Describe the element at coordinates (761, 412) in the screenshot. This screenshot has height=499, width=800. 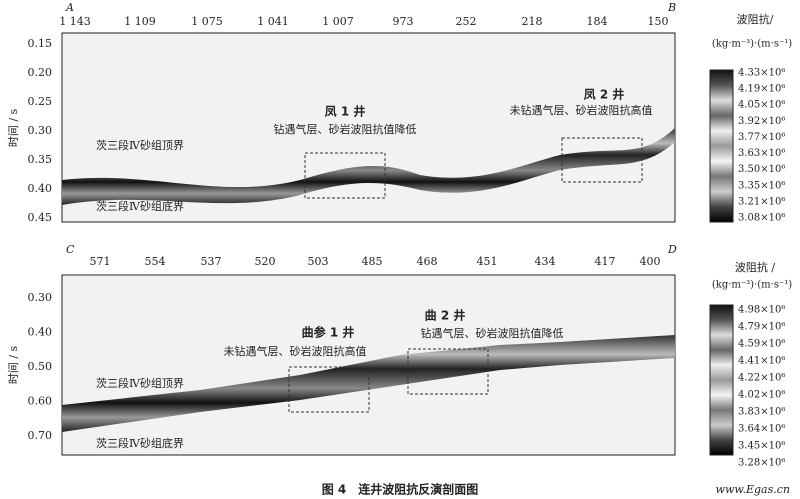
I see `colorbar-tick-label: 3.83×10⁶` at that location.